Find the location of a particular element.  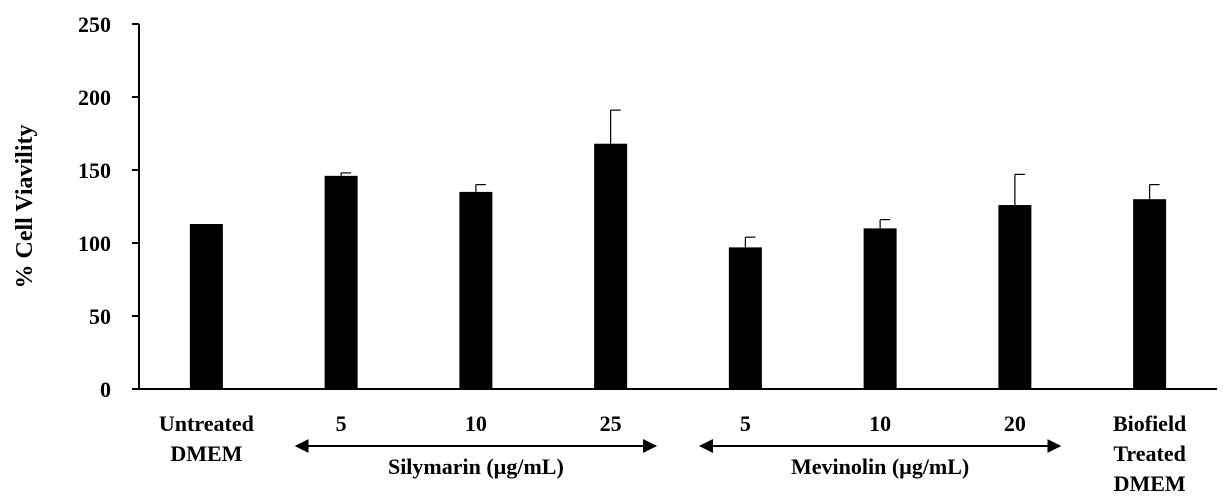

y-axis-ticks: 0 50 100 150 200 250 is located at coordinates (108, 207).